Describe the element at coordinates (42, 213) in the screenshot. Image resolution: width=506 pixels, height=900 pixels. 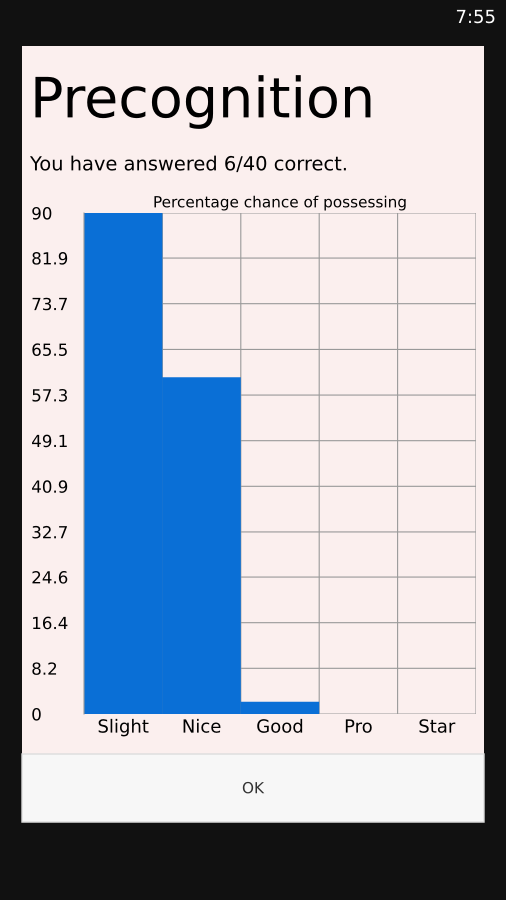
I see `y-tick-label: 90` at that location.